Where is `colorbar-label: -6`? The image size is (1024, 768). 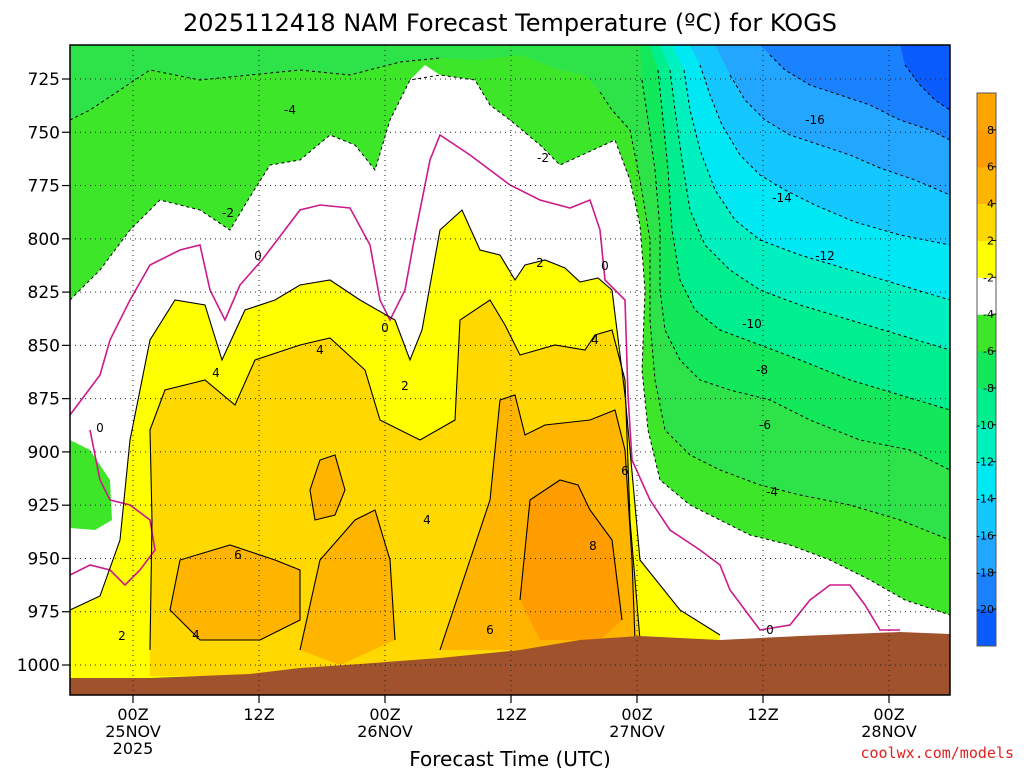 colorbar-label: -6 is located at coordinates (988, 351).